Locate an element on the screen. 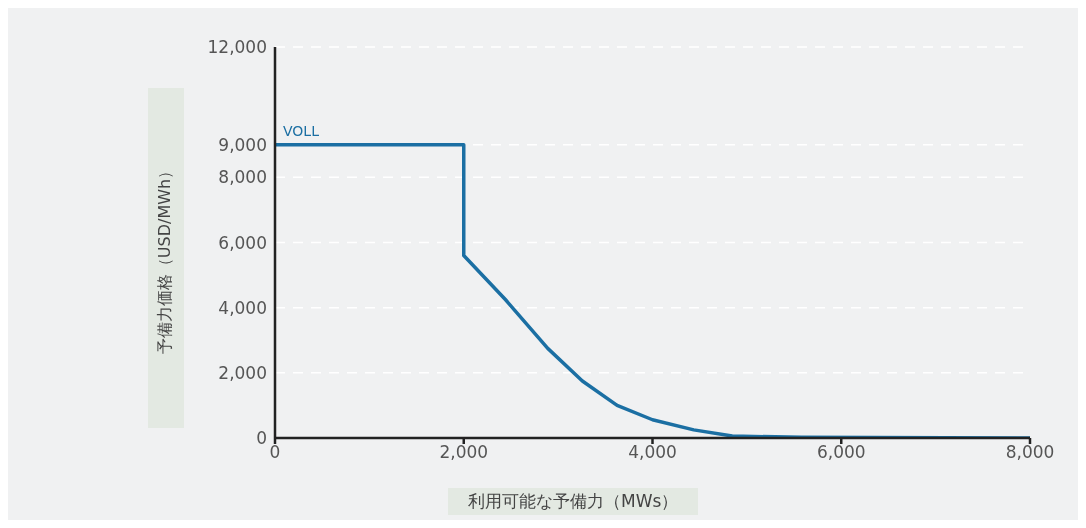 The image size is (1086, 528). y-tick-label: 8,000 is located at coordinates (242, 177).